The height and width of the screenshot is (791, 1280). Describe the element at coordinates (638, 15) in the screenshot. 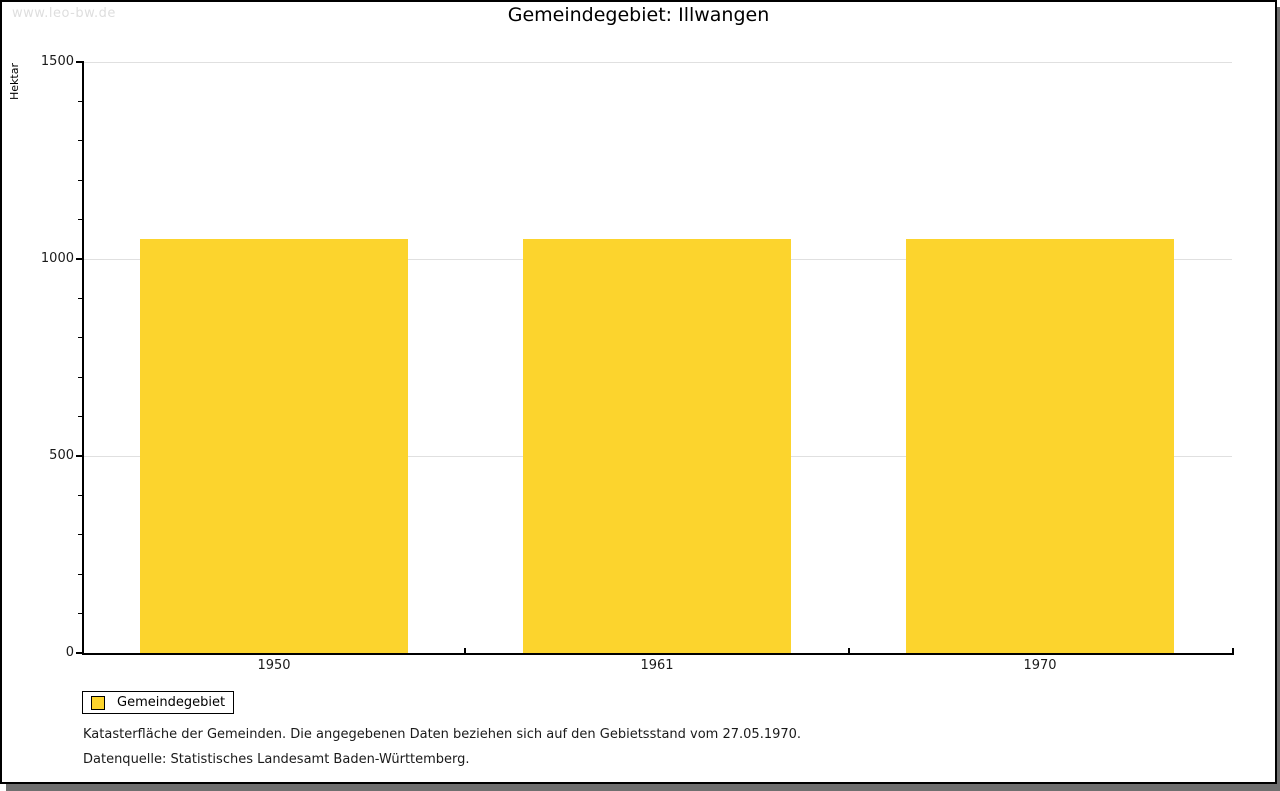

I see `chart-title: Gemeindegebiet: Illwangen` at that location.